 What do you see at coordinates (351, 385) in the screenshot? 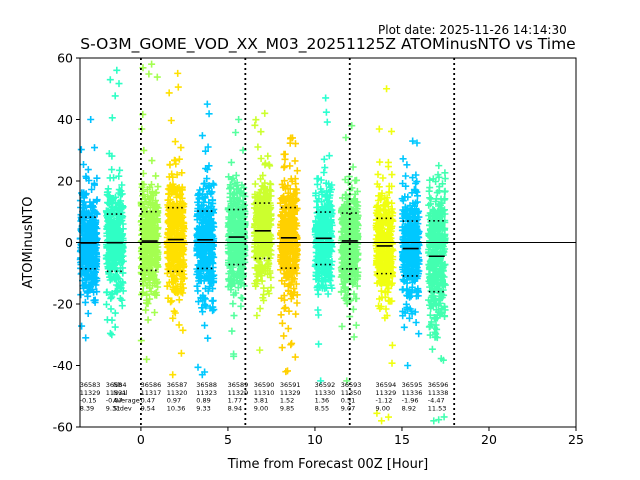
I see `stats-nb: 36593` at bounding box center [351, 385].